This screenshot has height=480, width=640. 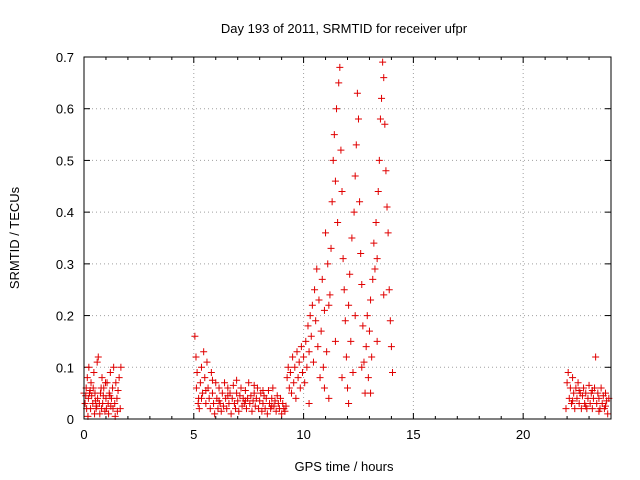 What do you see at coordinates (65, 316) in the screenshot?
I see `y-tick-label: 0.2` at bounding box center [65, 316].